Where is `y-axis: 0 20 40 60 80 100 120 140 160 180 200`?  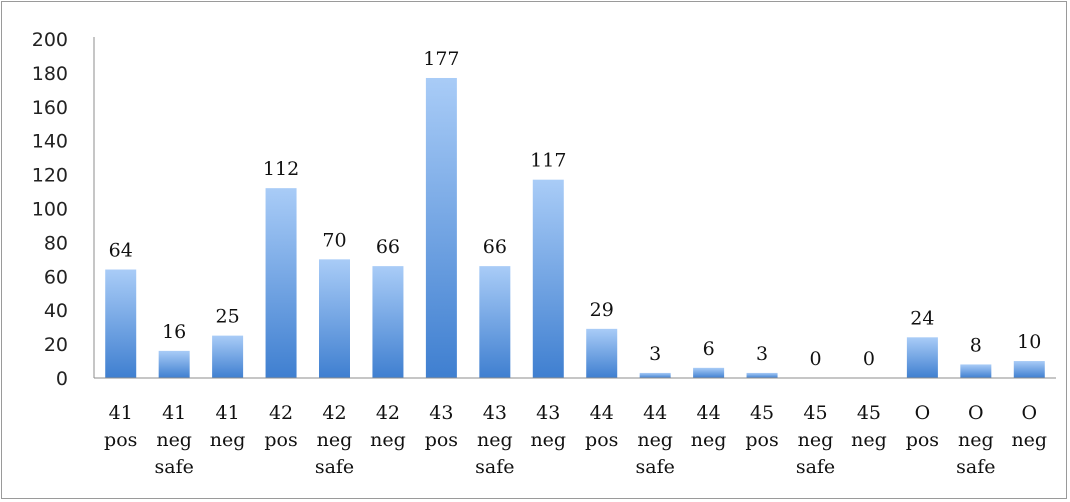 y-axis: 0 20 40 60 80 100 120 140 160 180 200 is located at coordinates (63, 209).